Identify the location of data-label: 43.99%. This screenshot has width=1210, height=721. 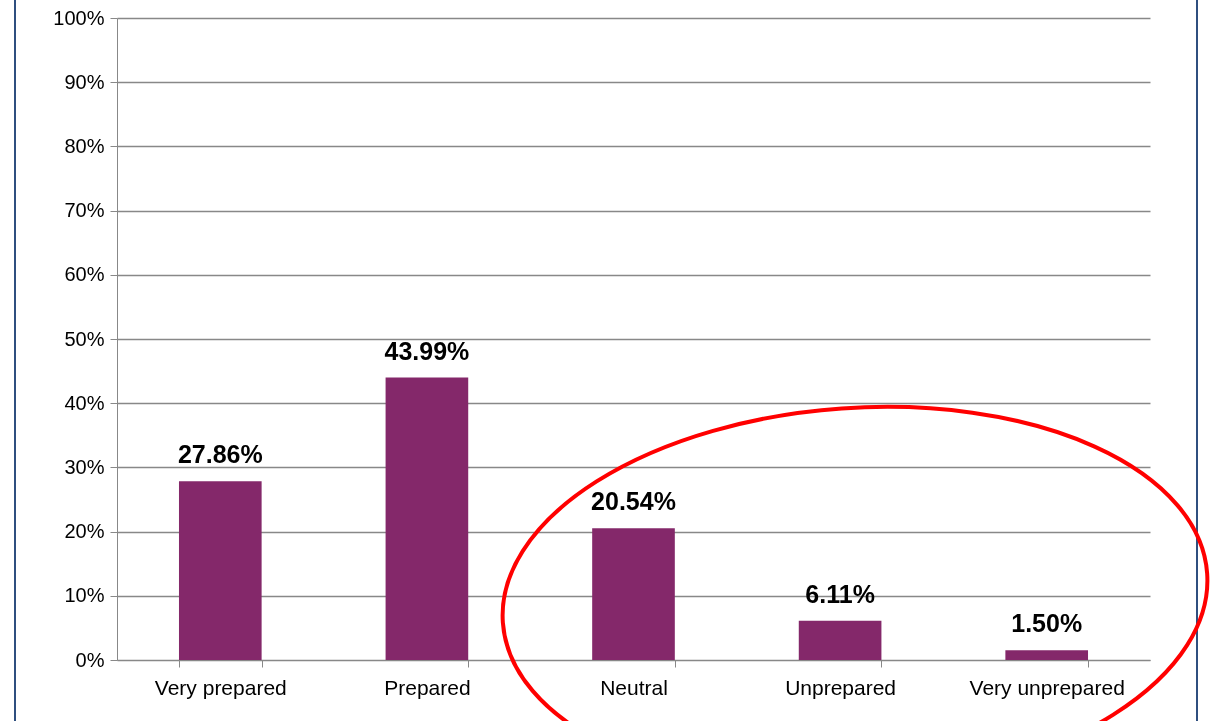
(427, 350).